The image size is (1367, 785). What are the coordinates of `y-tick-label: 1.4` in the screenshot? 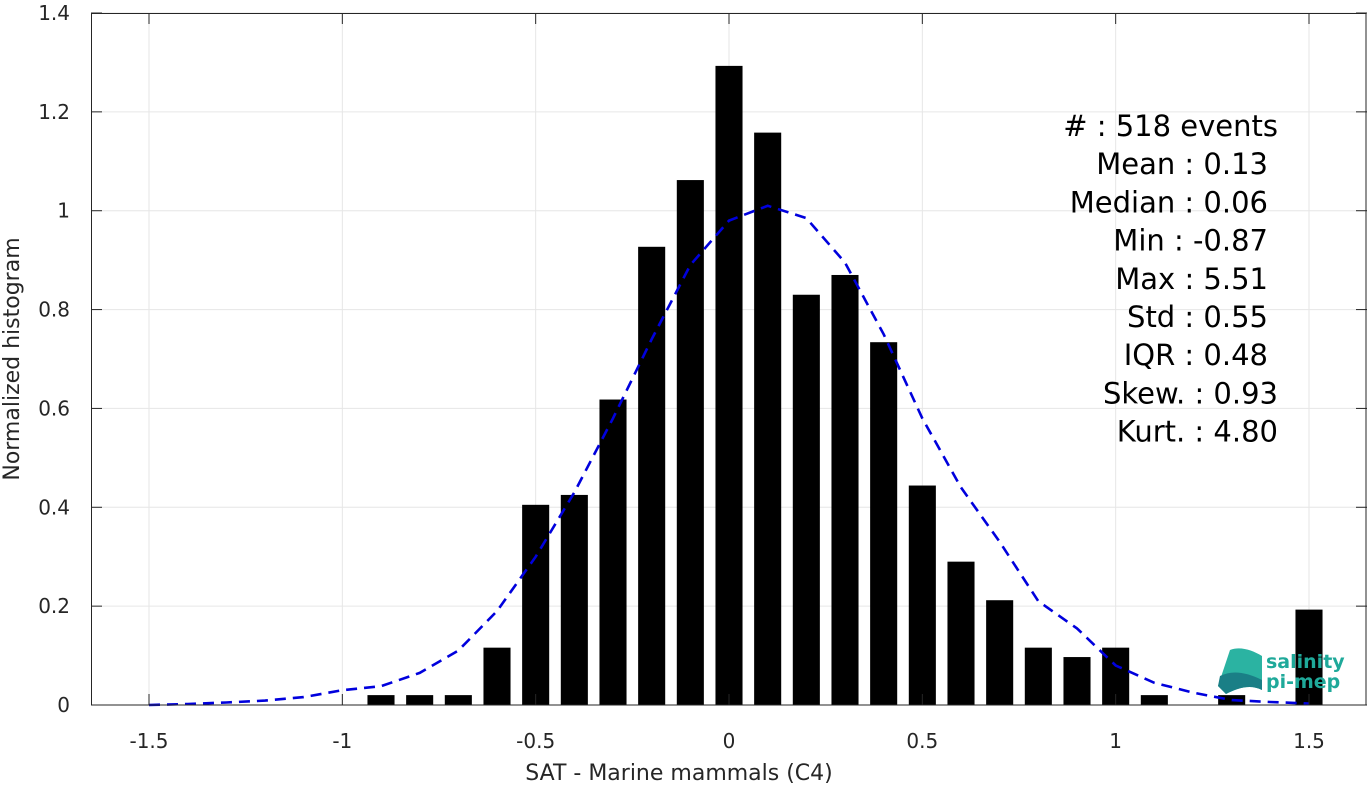 It's located at (54, 13).